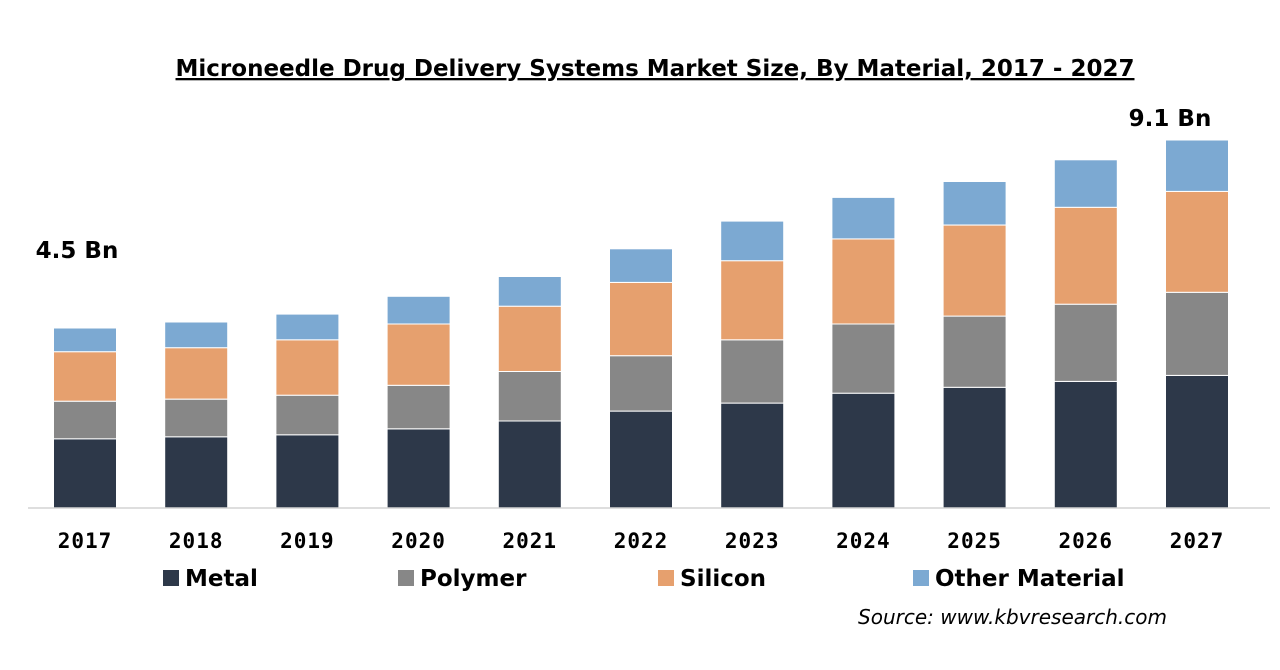 This screenshot has height=670, width=1280. Describe the element at coordinates (641, 459) in the screenshot. I see `bar-segment-2022-metal` at that location.